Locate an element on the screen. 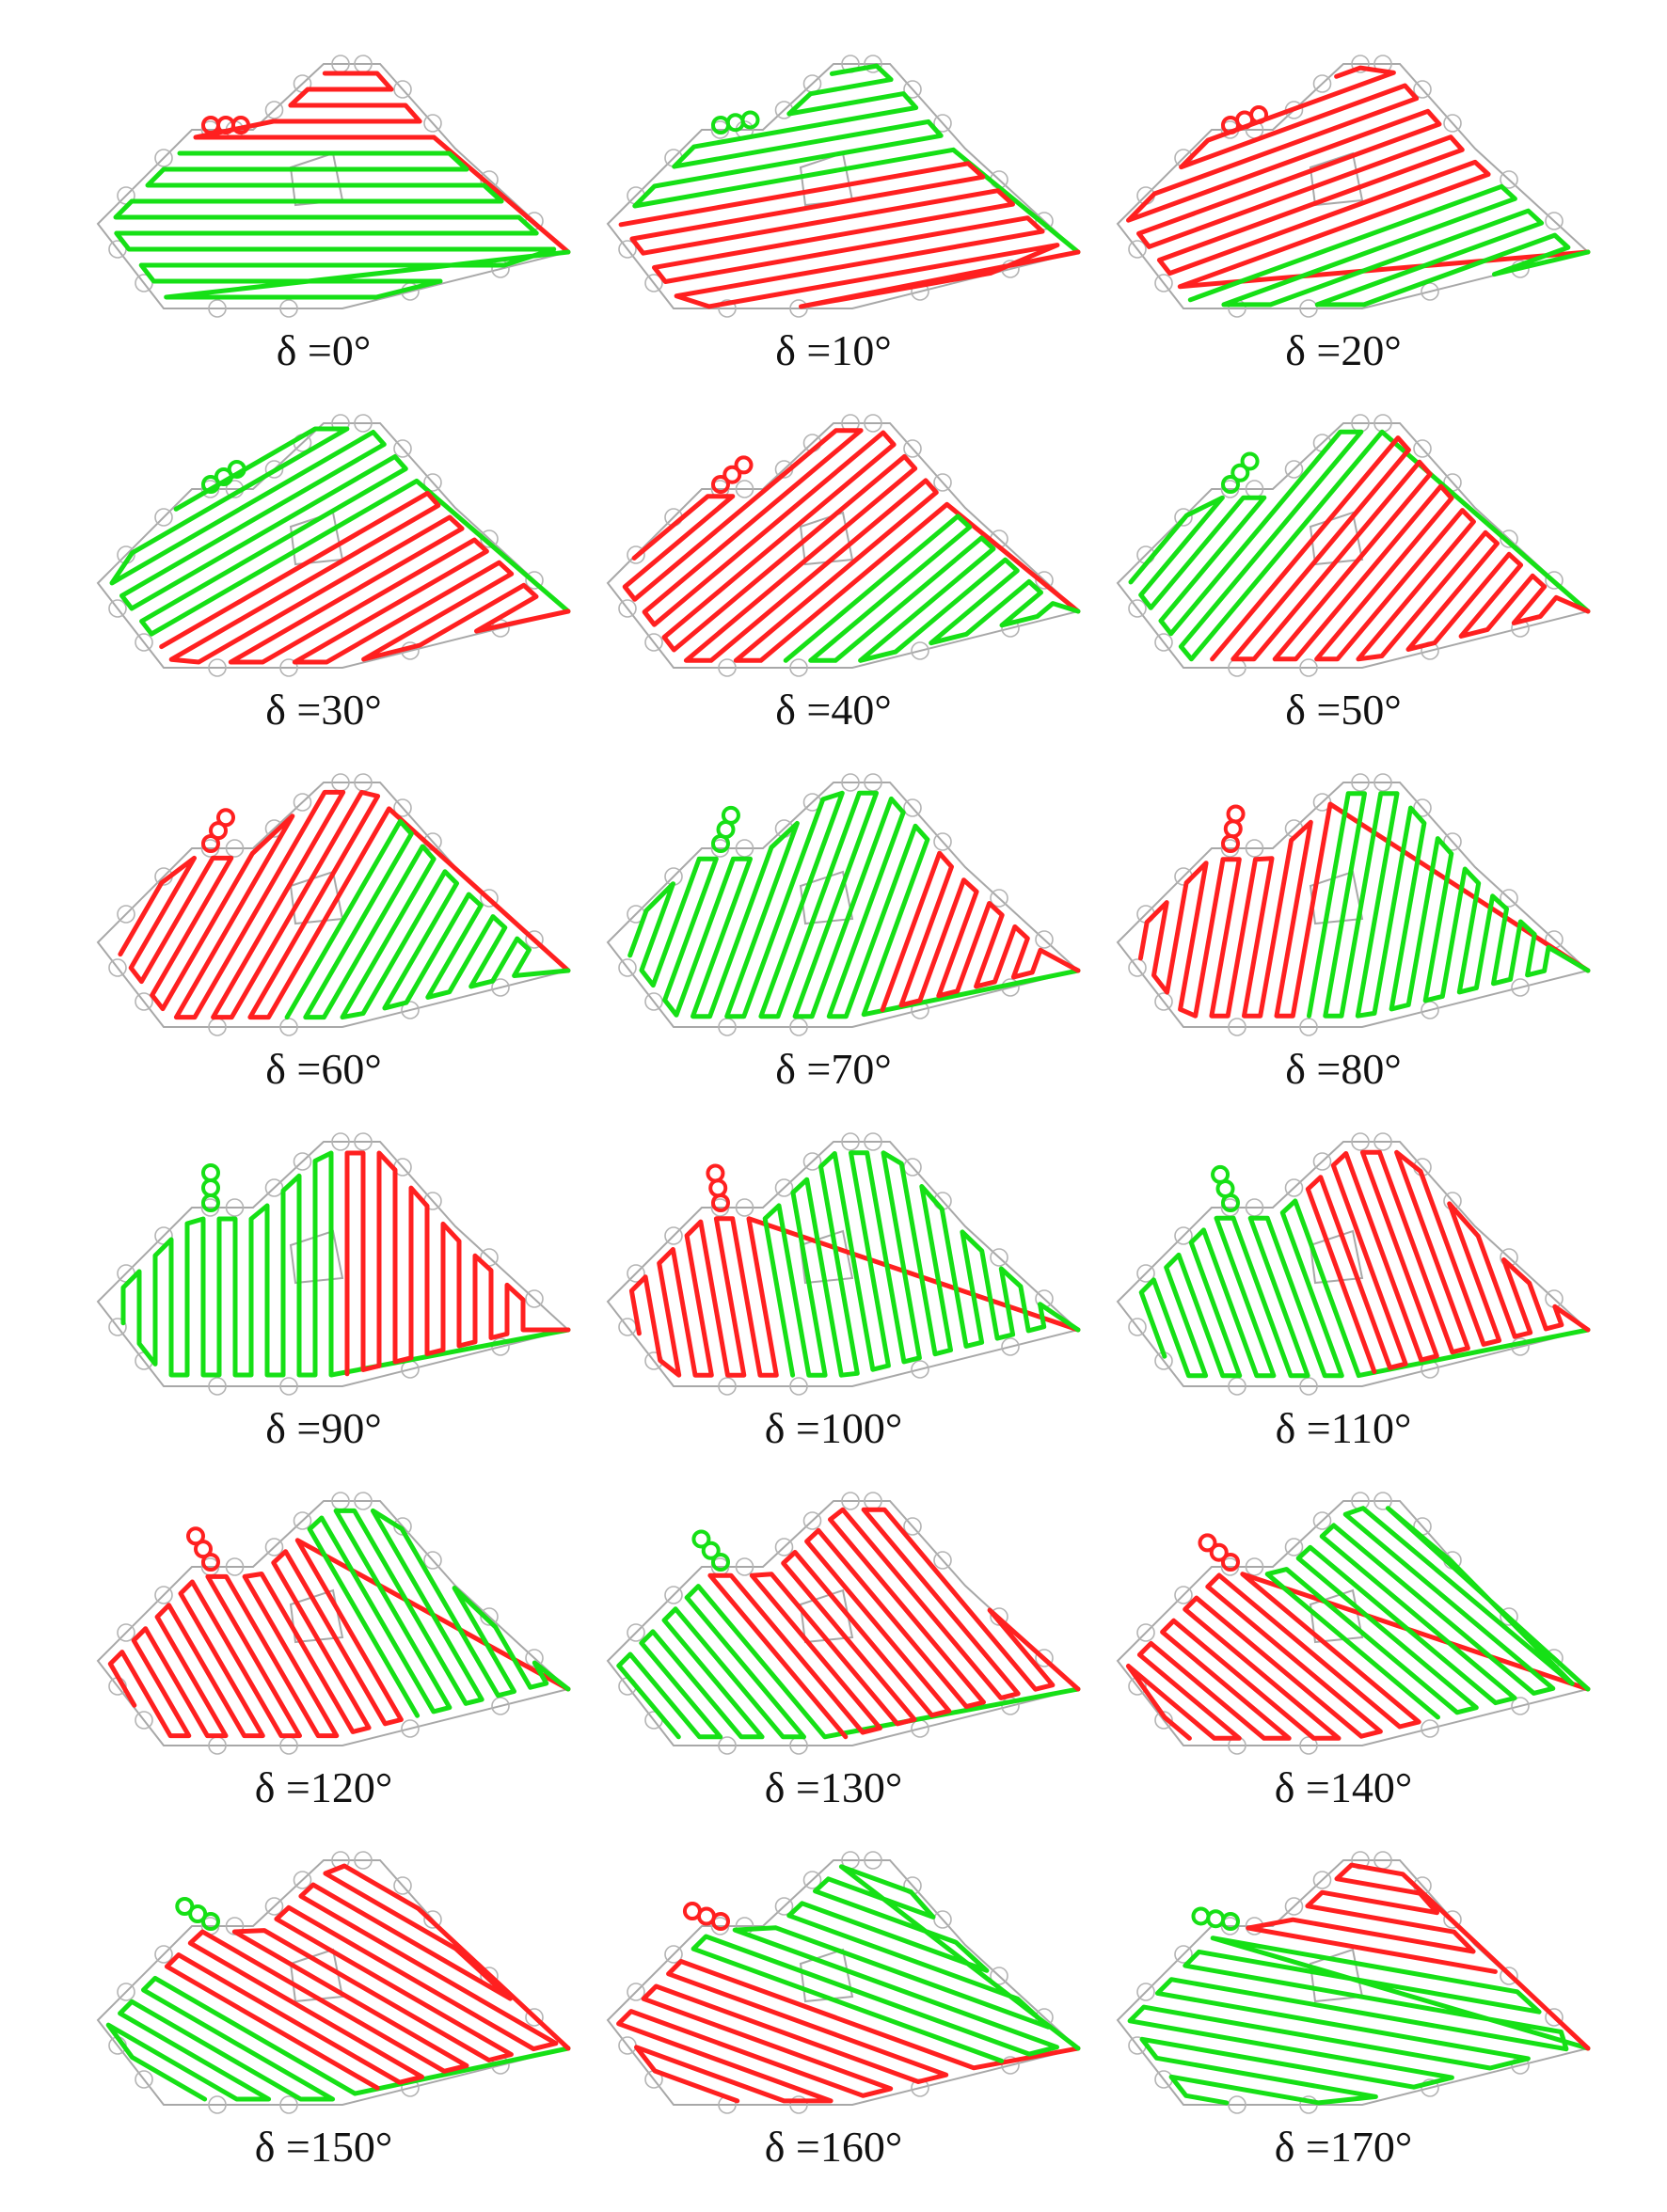 The height and width of the screenshot is (2212, 1667). panel-delta-10: δ =10° is located at coordinates (833, 210).